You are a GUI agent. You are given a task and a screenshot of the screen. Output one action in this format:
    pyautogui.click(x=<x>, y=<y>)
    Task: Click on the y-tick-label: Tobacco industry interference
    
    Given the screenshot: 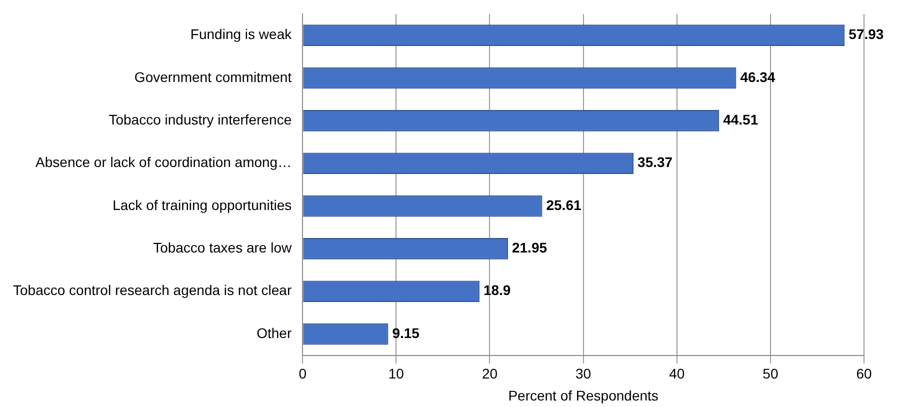 What is the action you would take?
    pyautogui.click(x=200, y=120)
    